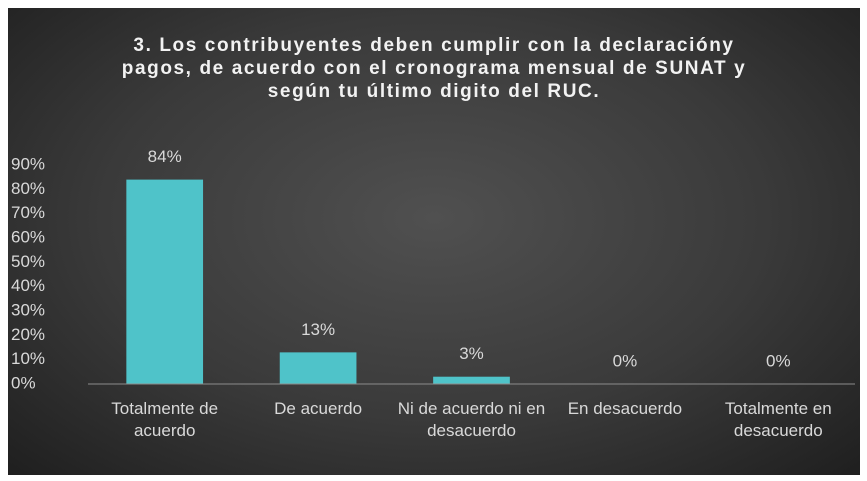 Image resolution: width=867 pixels, height=481 pixels. I want to click on y-tick-label: 70%, so click(28, 212).